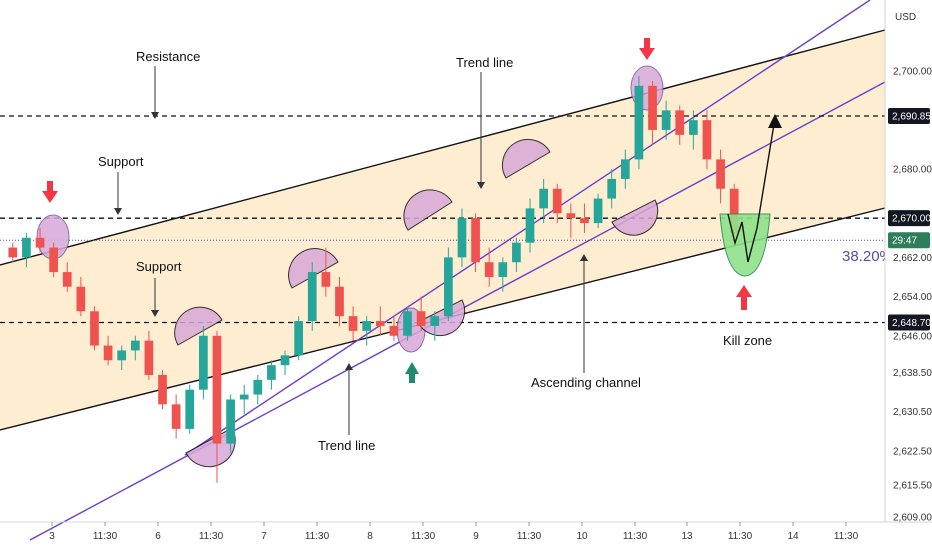  What do you see at coordinates (867, 256) in the screenshot?
I see `fib-label: 38.20%` at bounding box center [867, 256].